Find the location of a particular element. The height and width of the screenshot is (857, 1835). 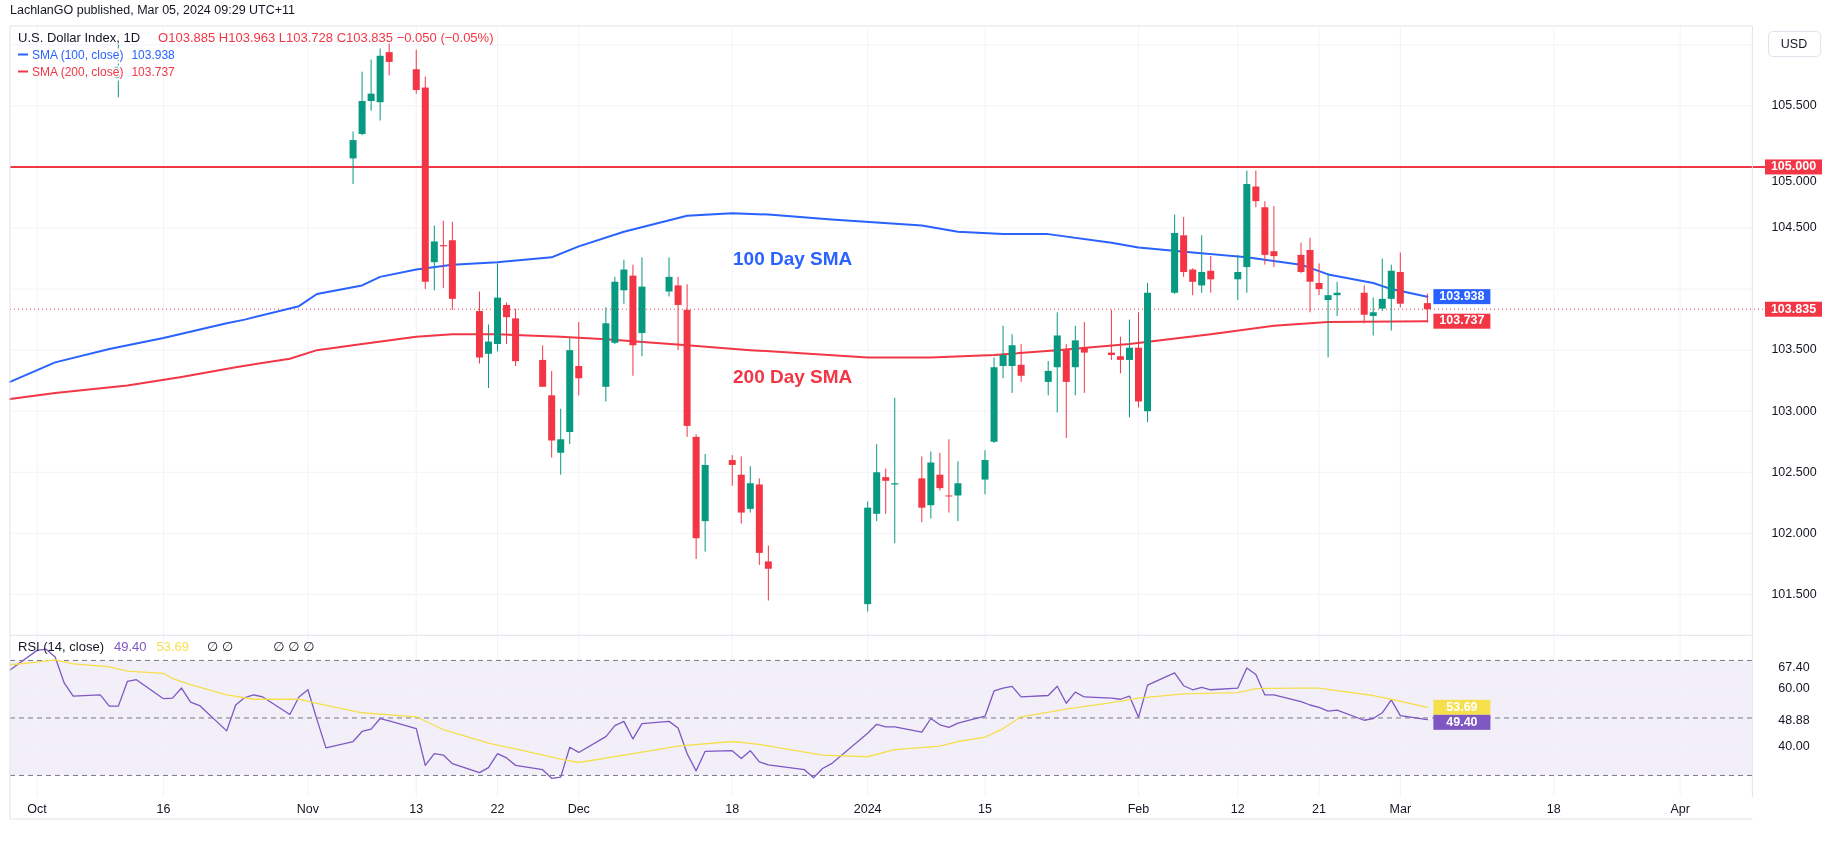

y-tick-label: 60.00 is located at coordinates (1794, 688).